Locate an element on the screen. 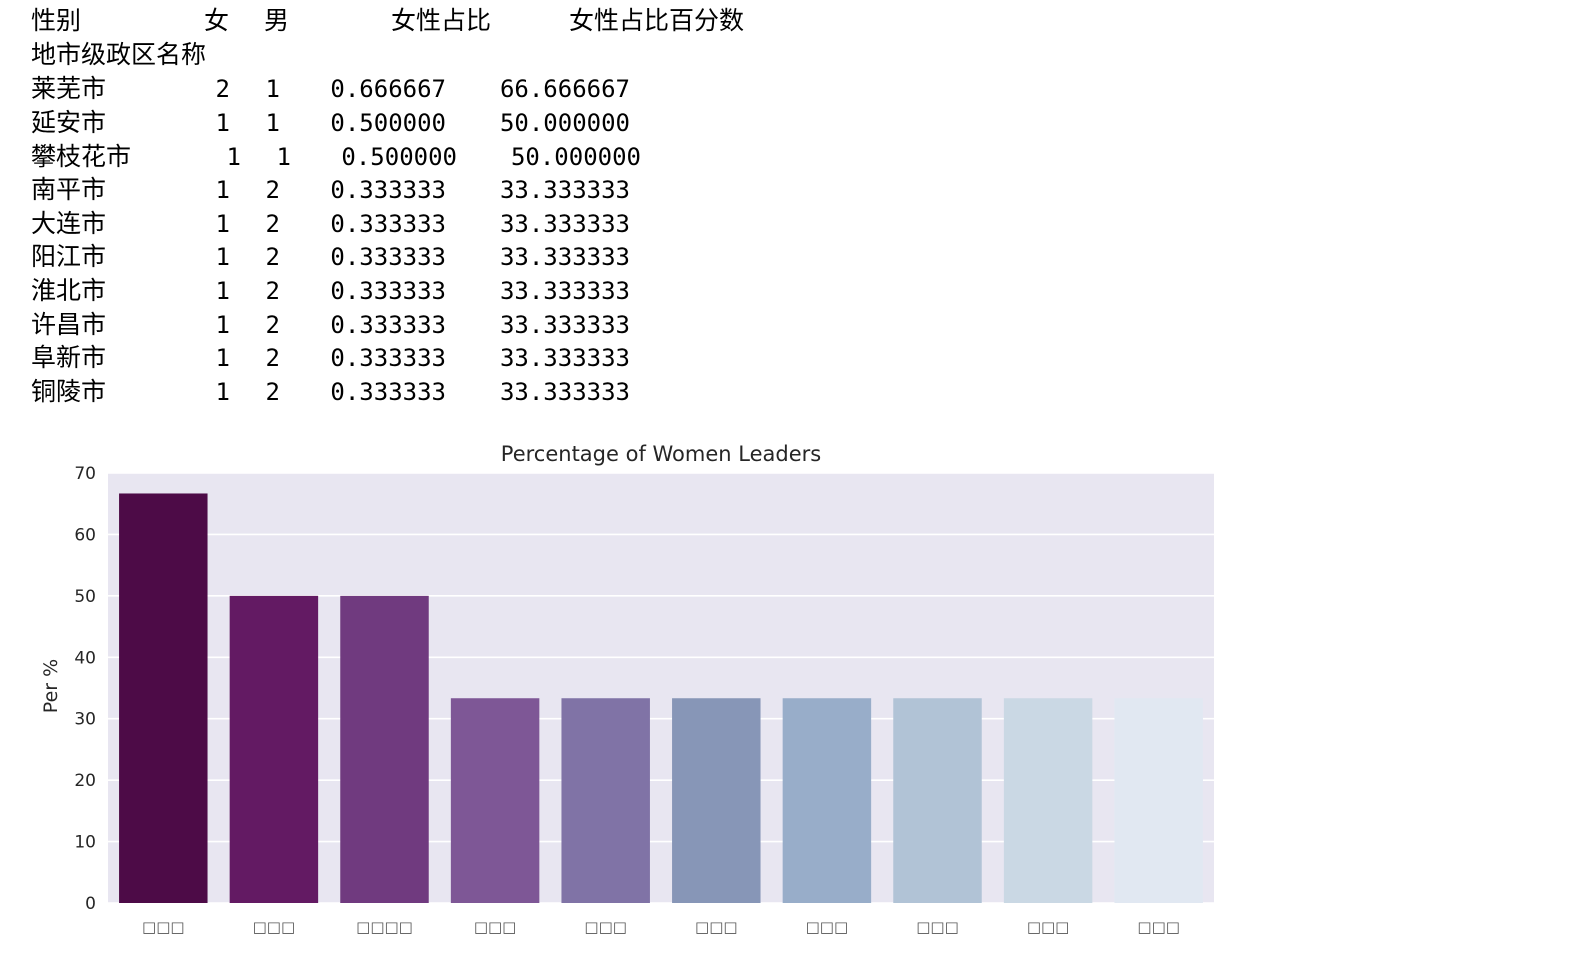  index-name: 地市级政区名称 is located at coordinates (119, 54).